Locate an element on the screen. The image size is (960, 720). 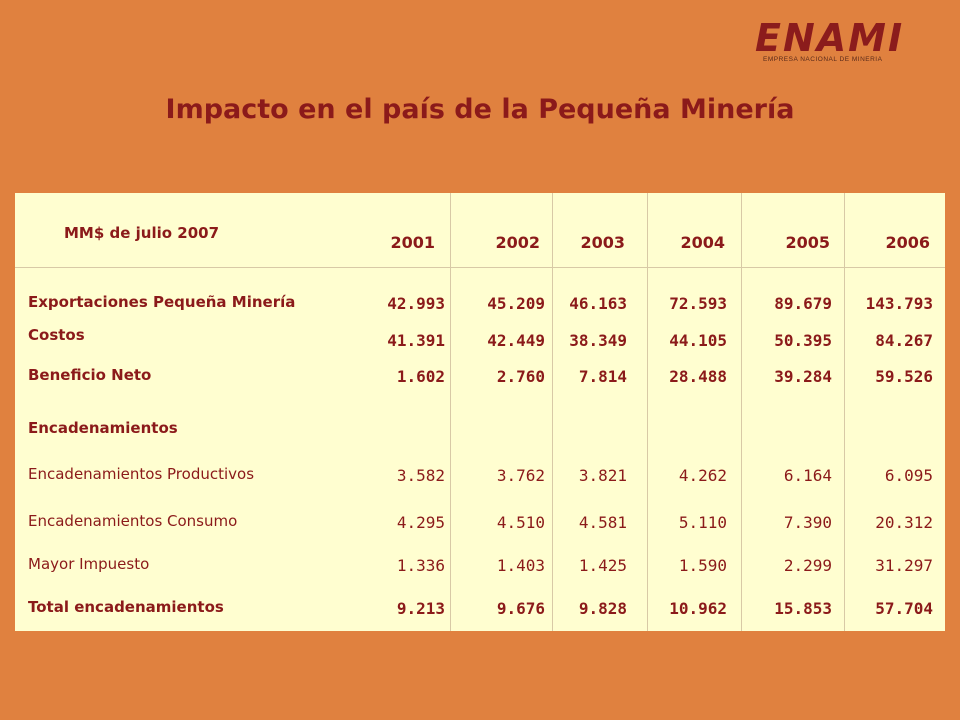
header-divider is located at coordinates (480, 267).